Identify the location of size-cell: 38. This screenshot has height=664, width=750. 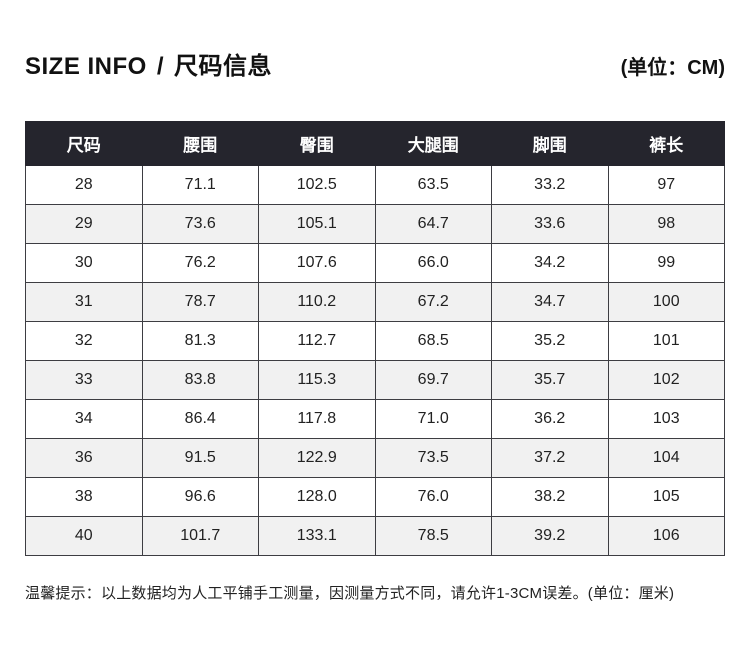
(84, 497).